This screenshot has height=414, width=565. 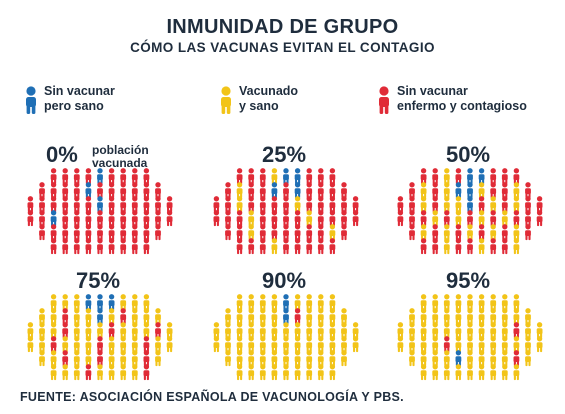 I want to click on percent-label: 75%, so click(x=98, y=280).